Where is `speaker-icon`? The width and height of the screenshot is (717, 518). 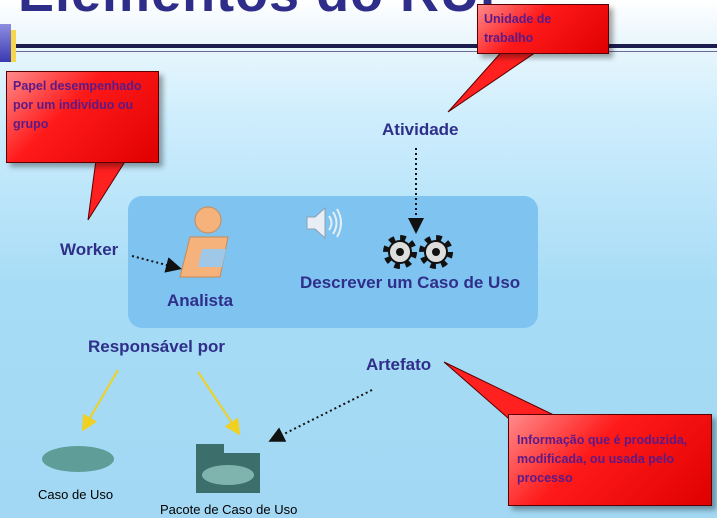
speaker-icon is located at coordinates (324, 223).